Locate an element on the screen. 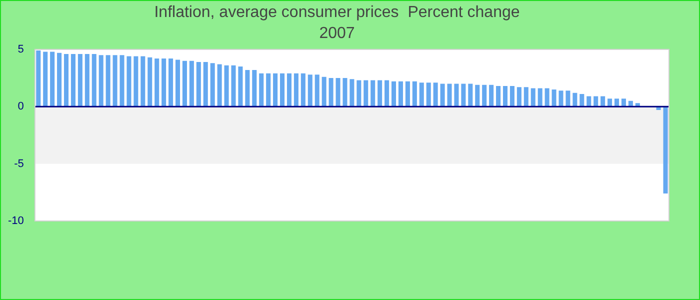  y-tick-label: -10 is located at coordinates (16, 221).